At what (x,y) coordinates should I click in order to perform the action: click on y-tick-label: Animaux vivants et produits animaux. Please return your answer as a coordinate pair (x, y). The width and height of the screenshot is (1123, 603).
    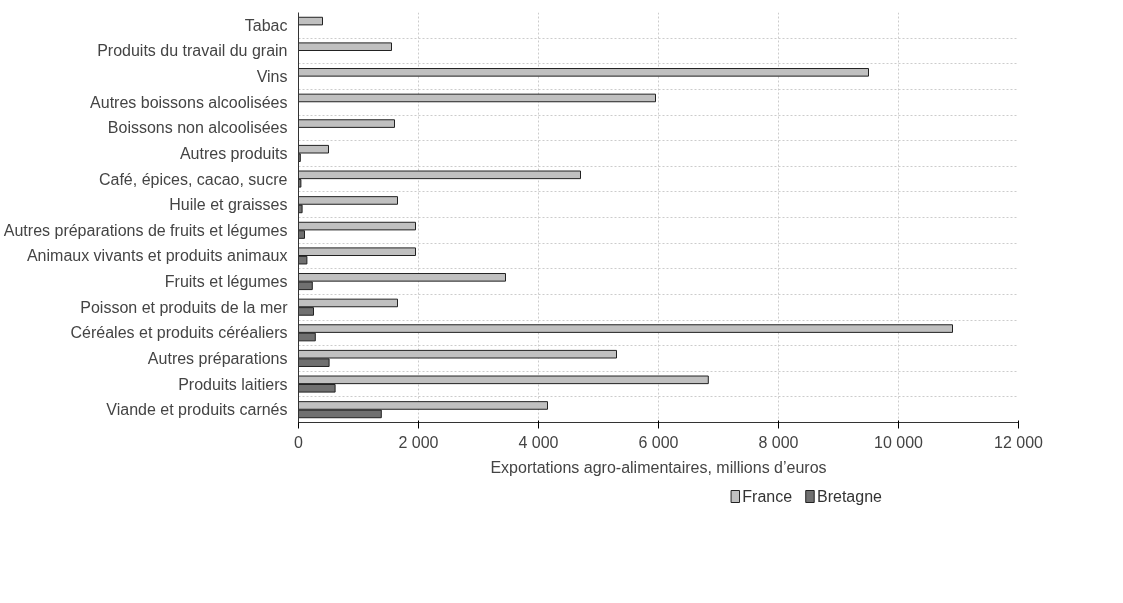
    Looking at the image, I should click on (157, 256).